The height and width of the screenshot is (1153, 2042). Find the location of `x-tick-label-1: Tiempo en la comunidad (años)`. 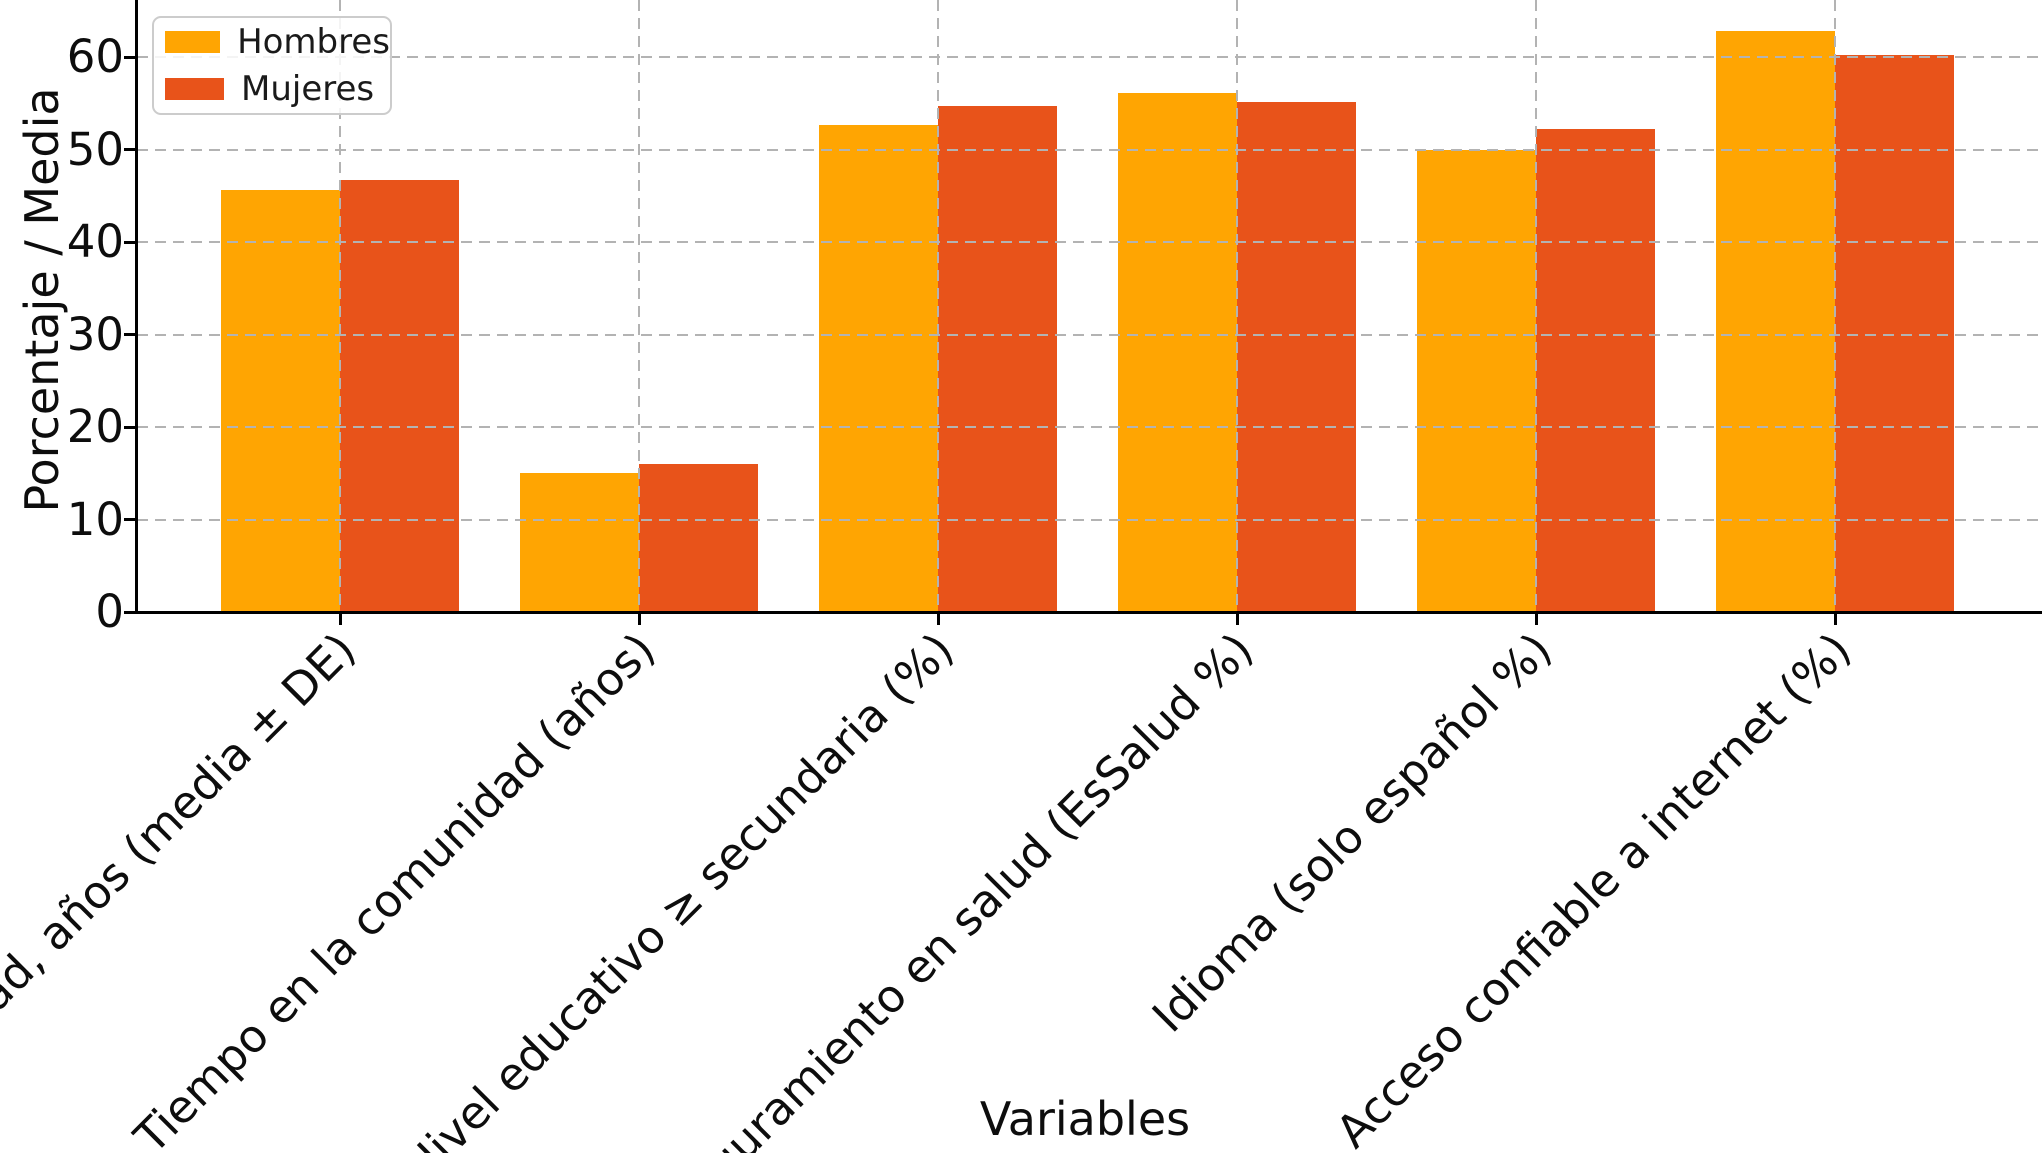

x-tick-label-1: Tiempo en la comunidad (años) is located at coordinates (394, 887).